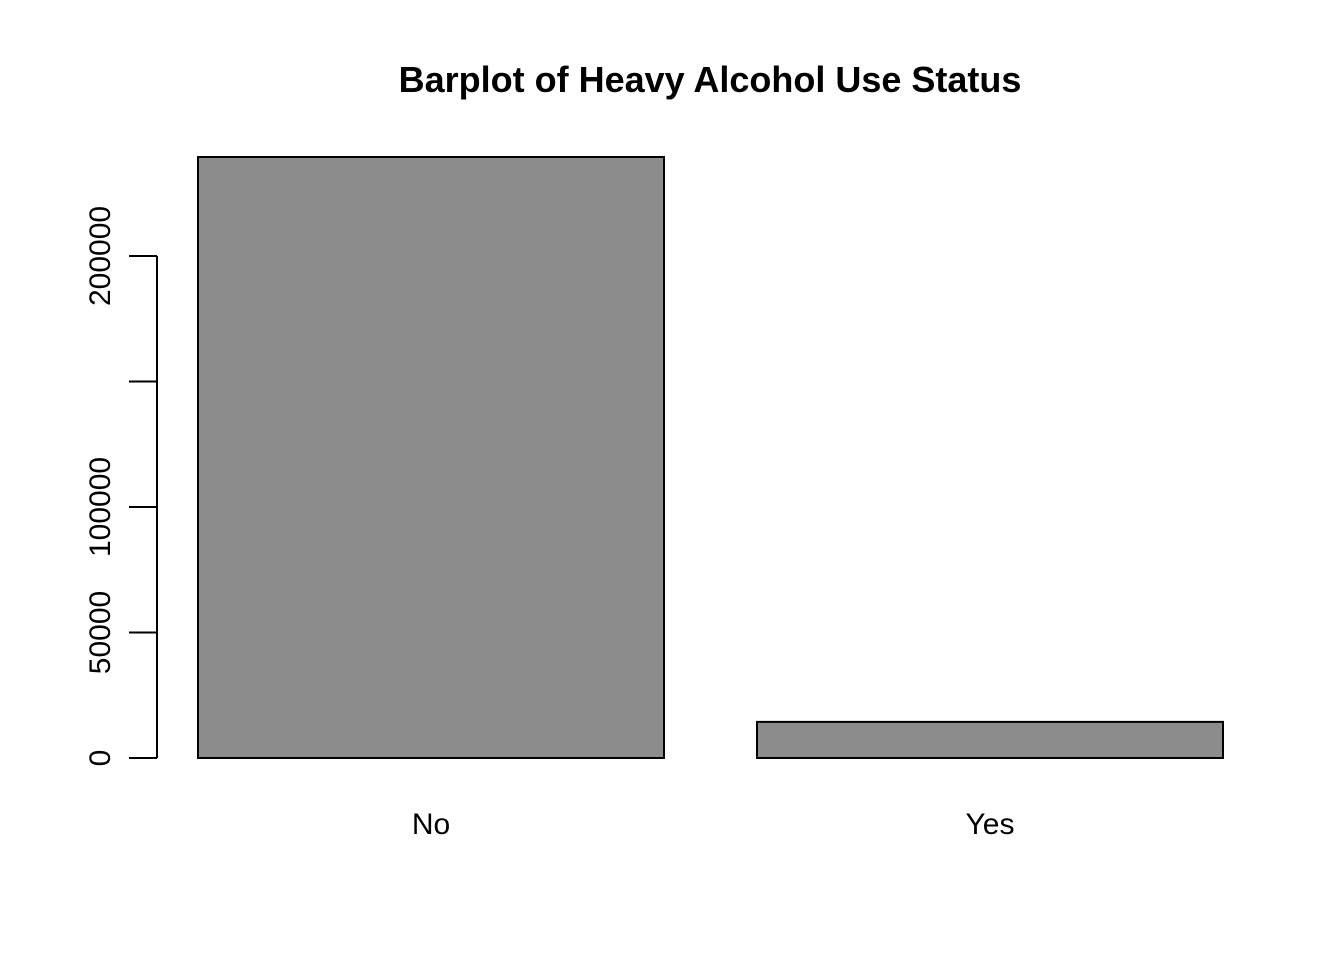  What do you see at coordinates (990, 739) in the screenshot?
I see `bar-yes` at bounding box center [990, 739].